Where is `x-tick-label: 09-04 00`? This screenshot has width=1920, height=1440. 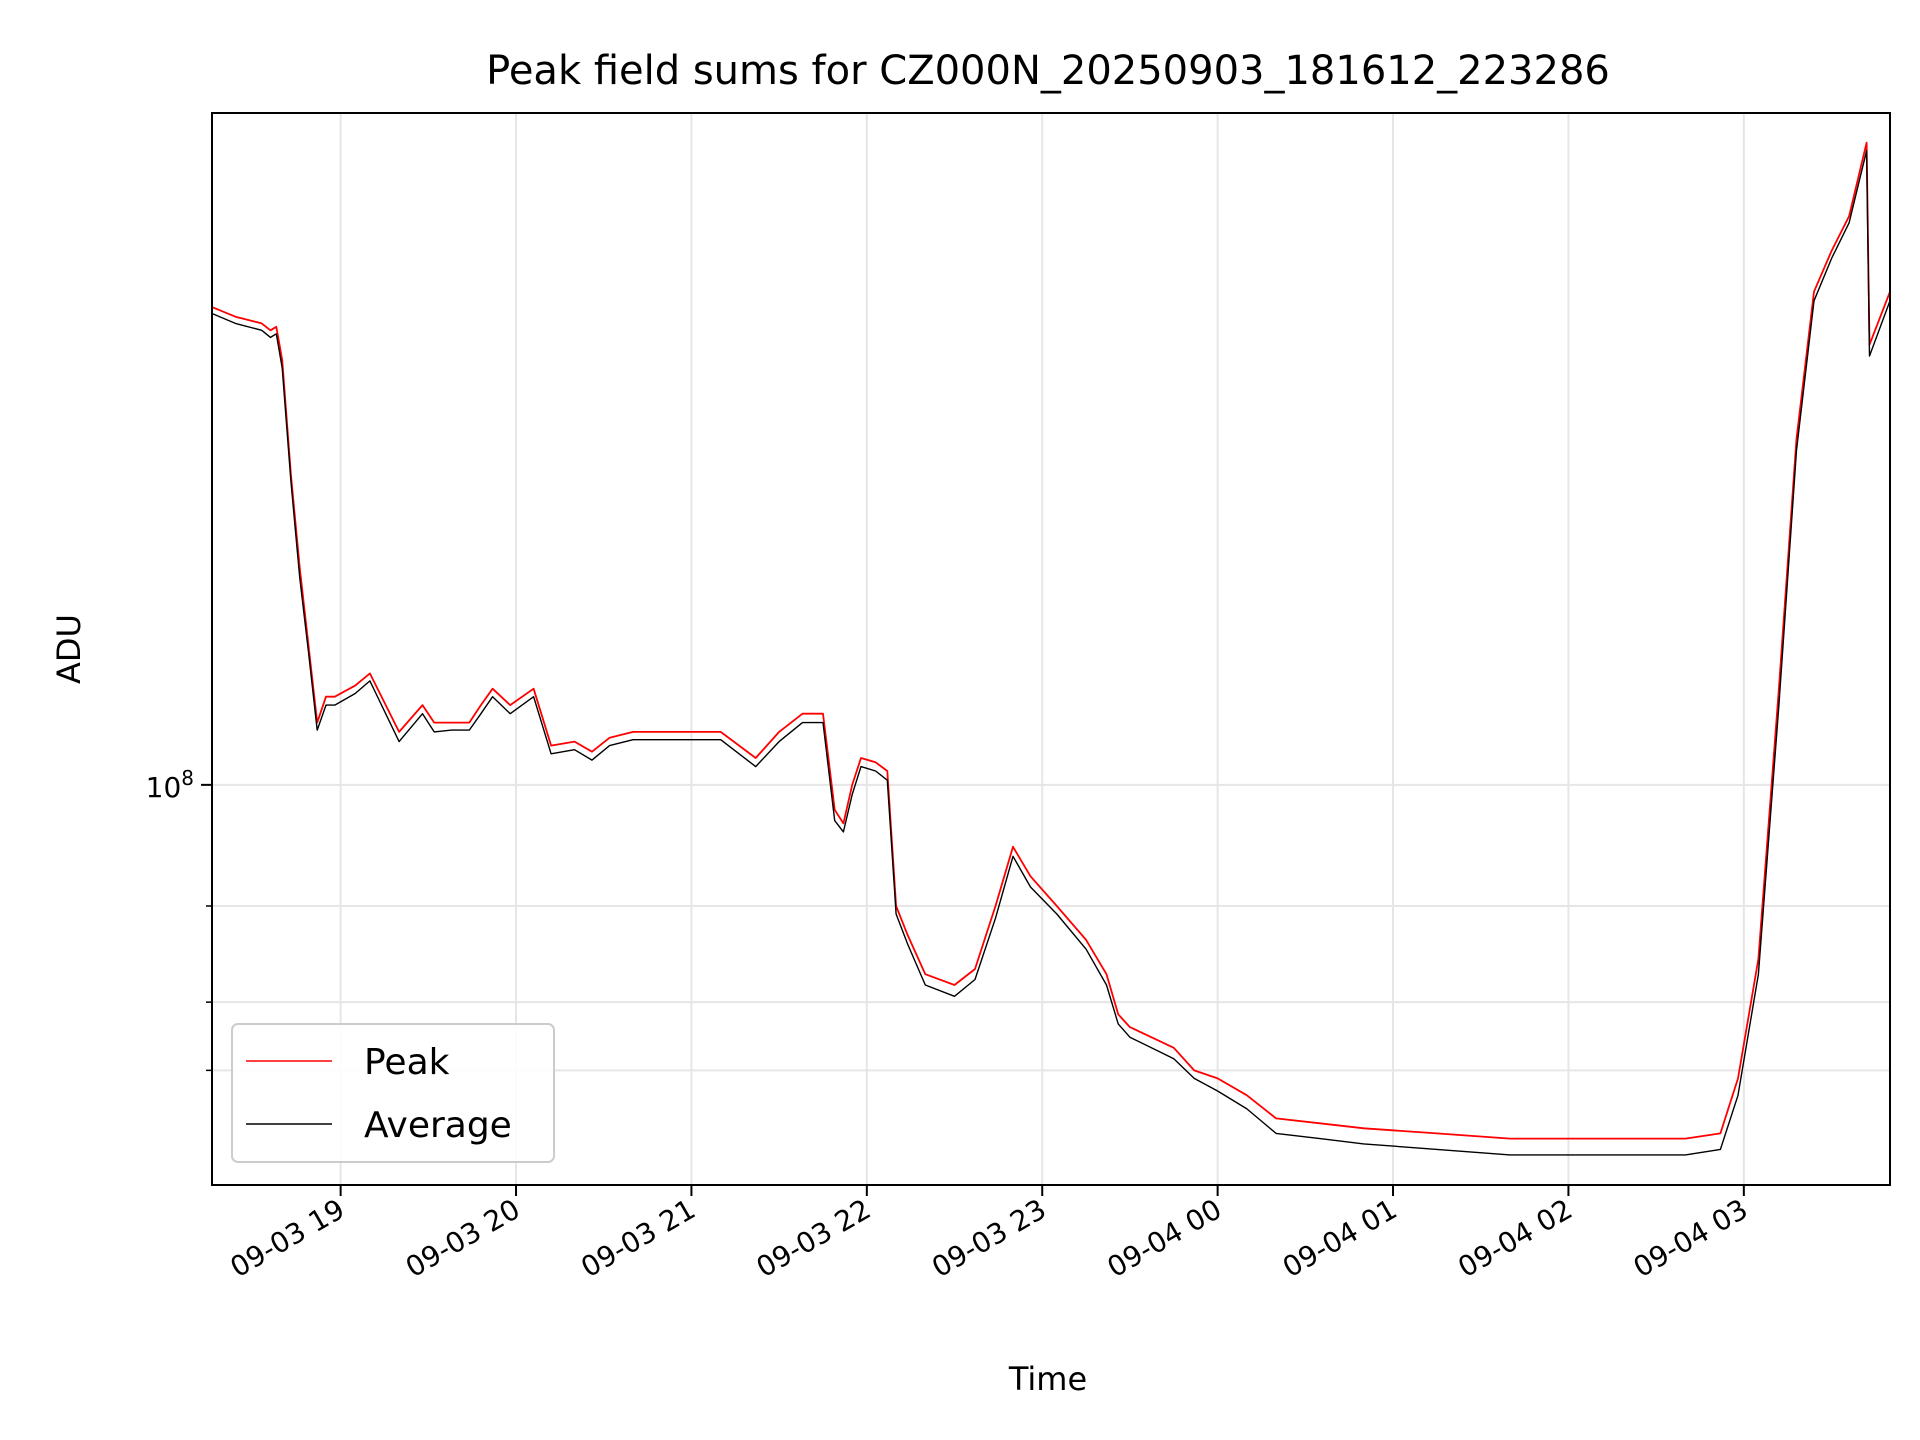 x-tick-label: 09-04 00 is located at coordinates (1165, 1238).